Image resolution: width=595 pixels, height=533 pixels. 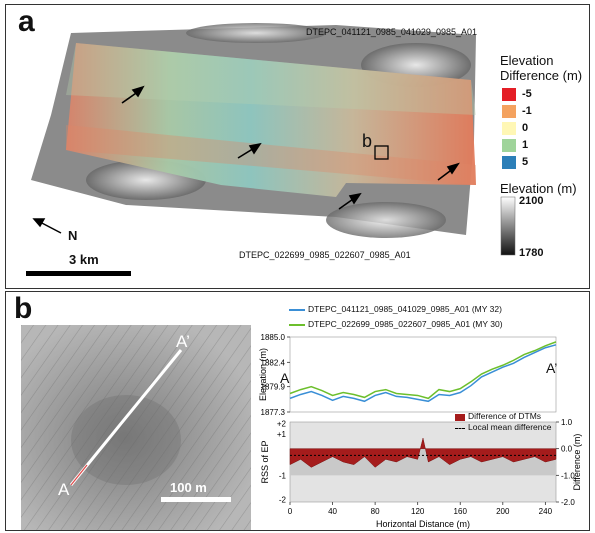 I want to click on legend-diff-label: 5, so click(x=525, y=162).